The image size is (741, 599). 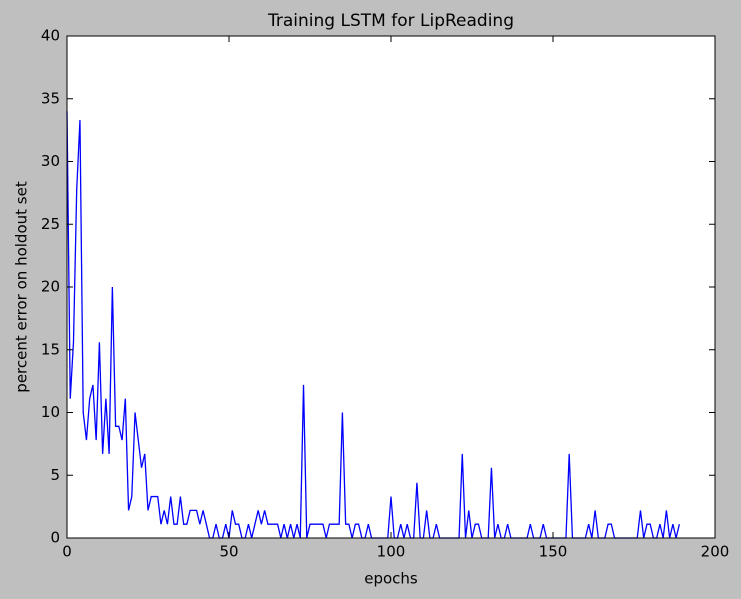 What do you see at coordinates (50, 161) in the screenshot?
I see `y-tick-label: 30` at bounding box center [50, 161].